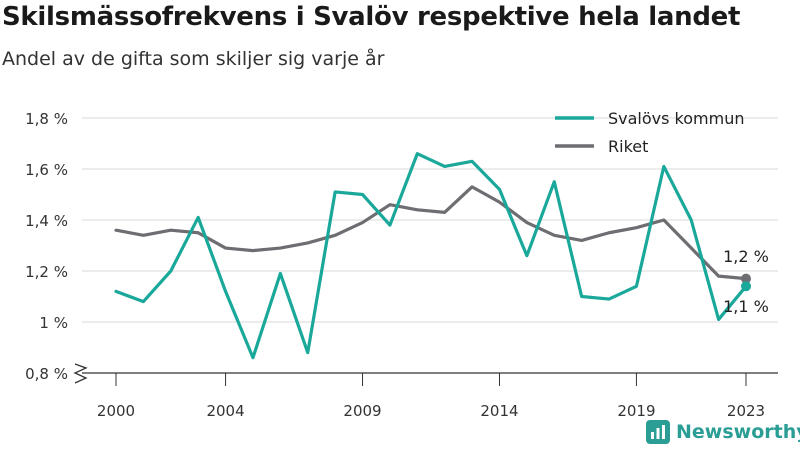 Image resolution: width=800 pixels, height=450 pixels. What do you see at coordinates (746, 411) in the screenshot?
I see `x-tick-label: 2023` at bounding box center [746, 411].